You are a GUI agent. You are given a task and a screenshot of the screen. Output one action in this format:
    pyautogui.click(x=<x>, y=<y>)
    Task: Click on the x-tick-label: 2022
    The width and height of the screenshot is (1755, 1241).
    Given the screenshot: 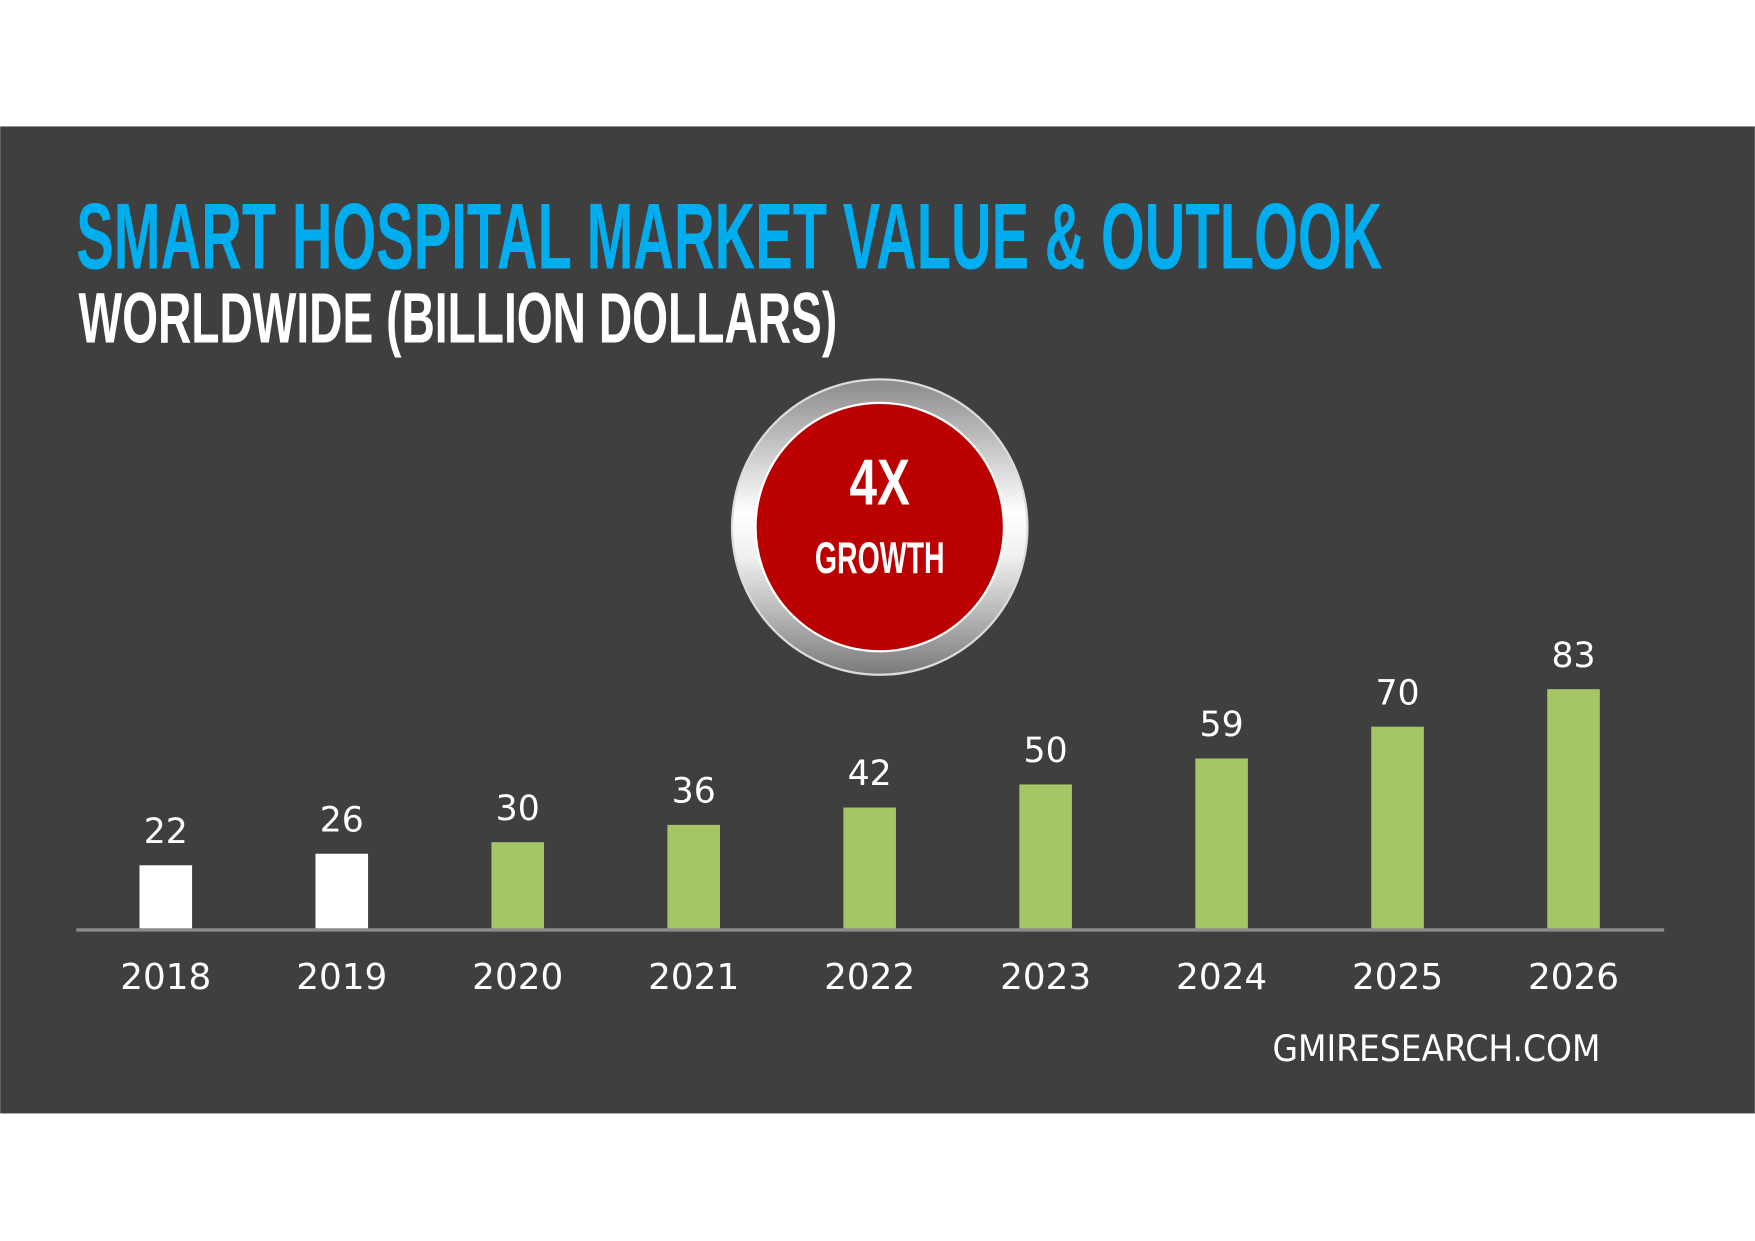 What is the action you would take?
    pyautogui.click(x=869, y=977)
    